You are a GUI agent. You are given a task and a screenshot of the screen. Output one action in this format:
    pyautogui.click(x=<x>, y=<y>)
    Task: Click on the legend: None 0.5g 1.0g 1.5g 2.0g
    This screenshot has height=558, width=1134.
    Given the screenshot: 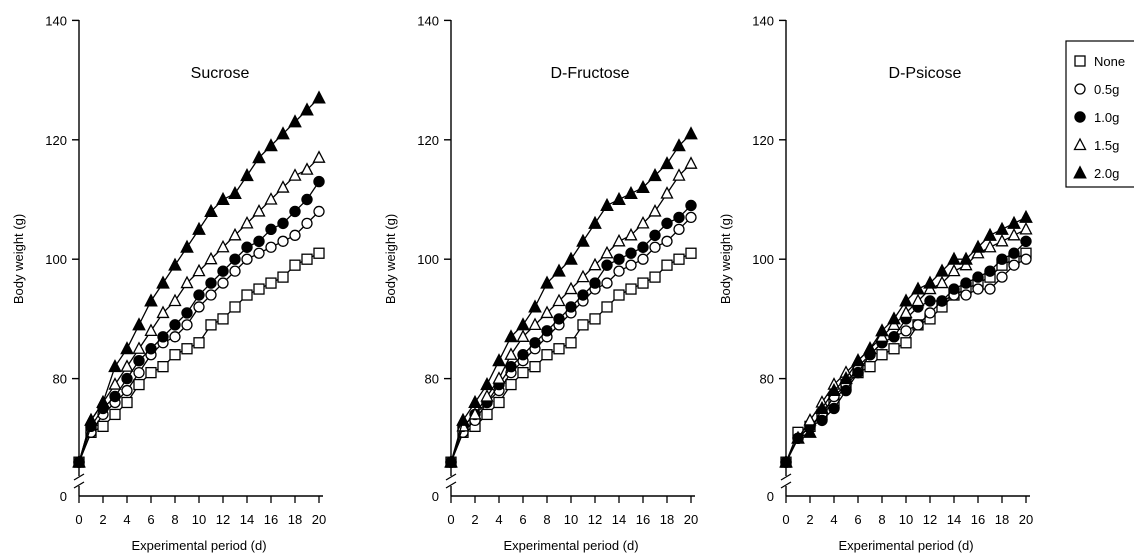 What is the action you would take?
    pyautogui.click(x=1099, y=114)
    